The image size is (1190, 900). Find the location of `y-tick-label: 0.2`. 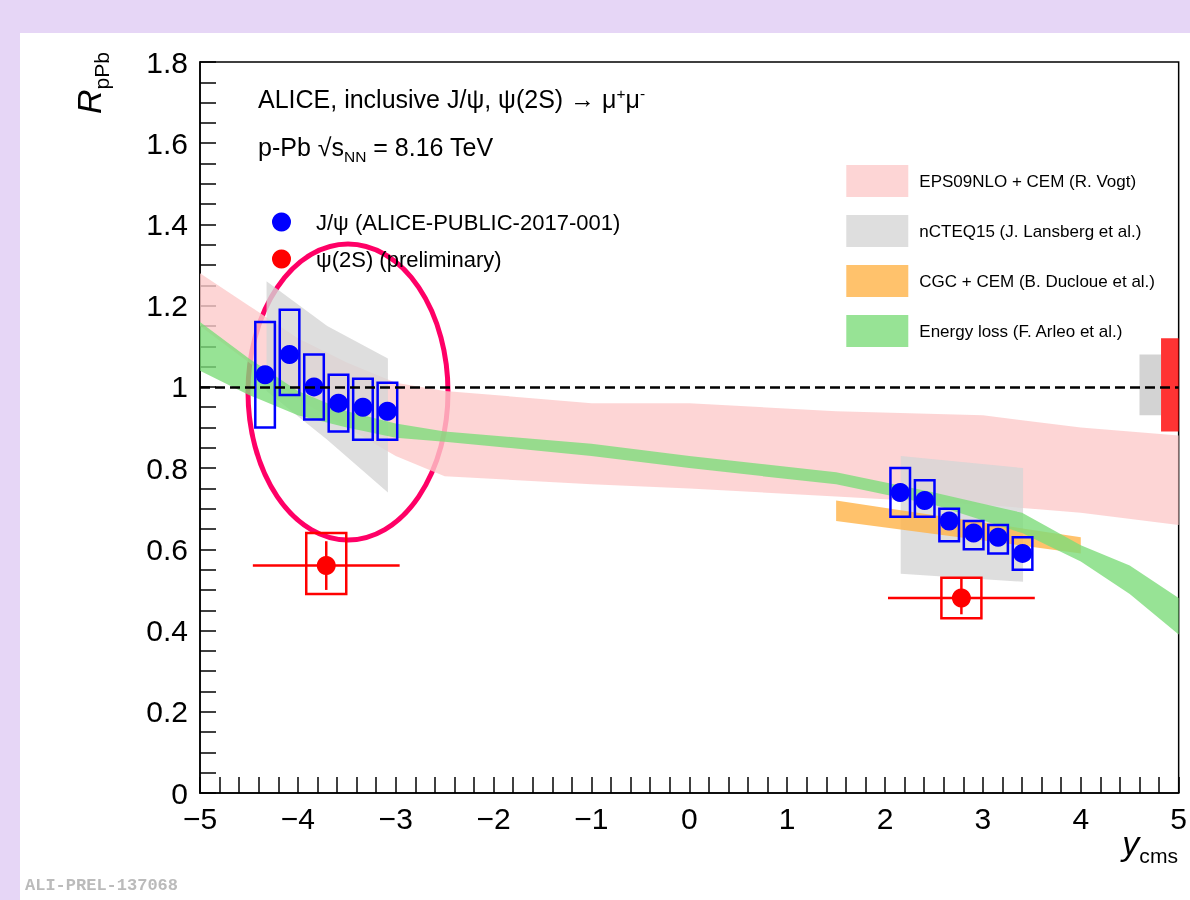

y-tick-label: 0.2 is located at coordinates (167, 712).